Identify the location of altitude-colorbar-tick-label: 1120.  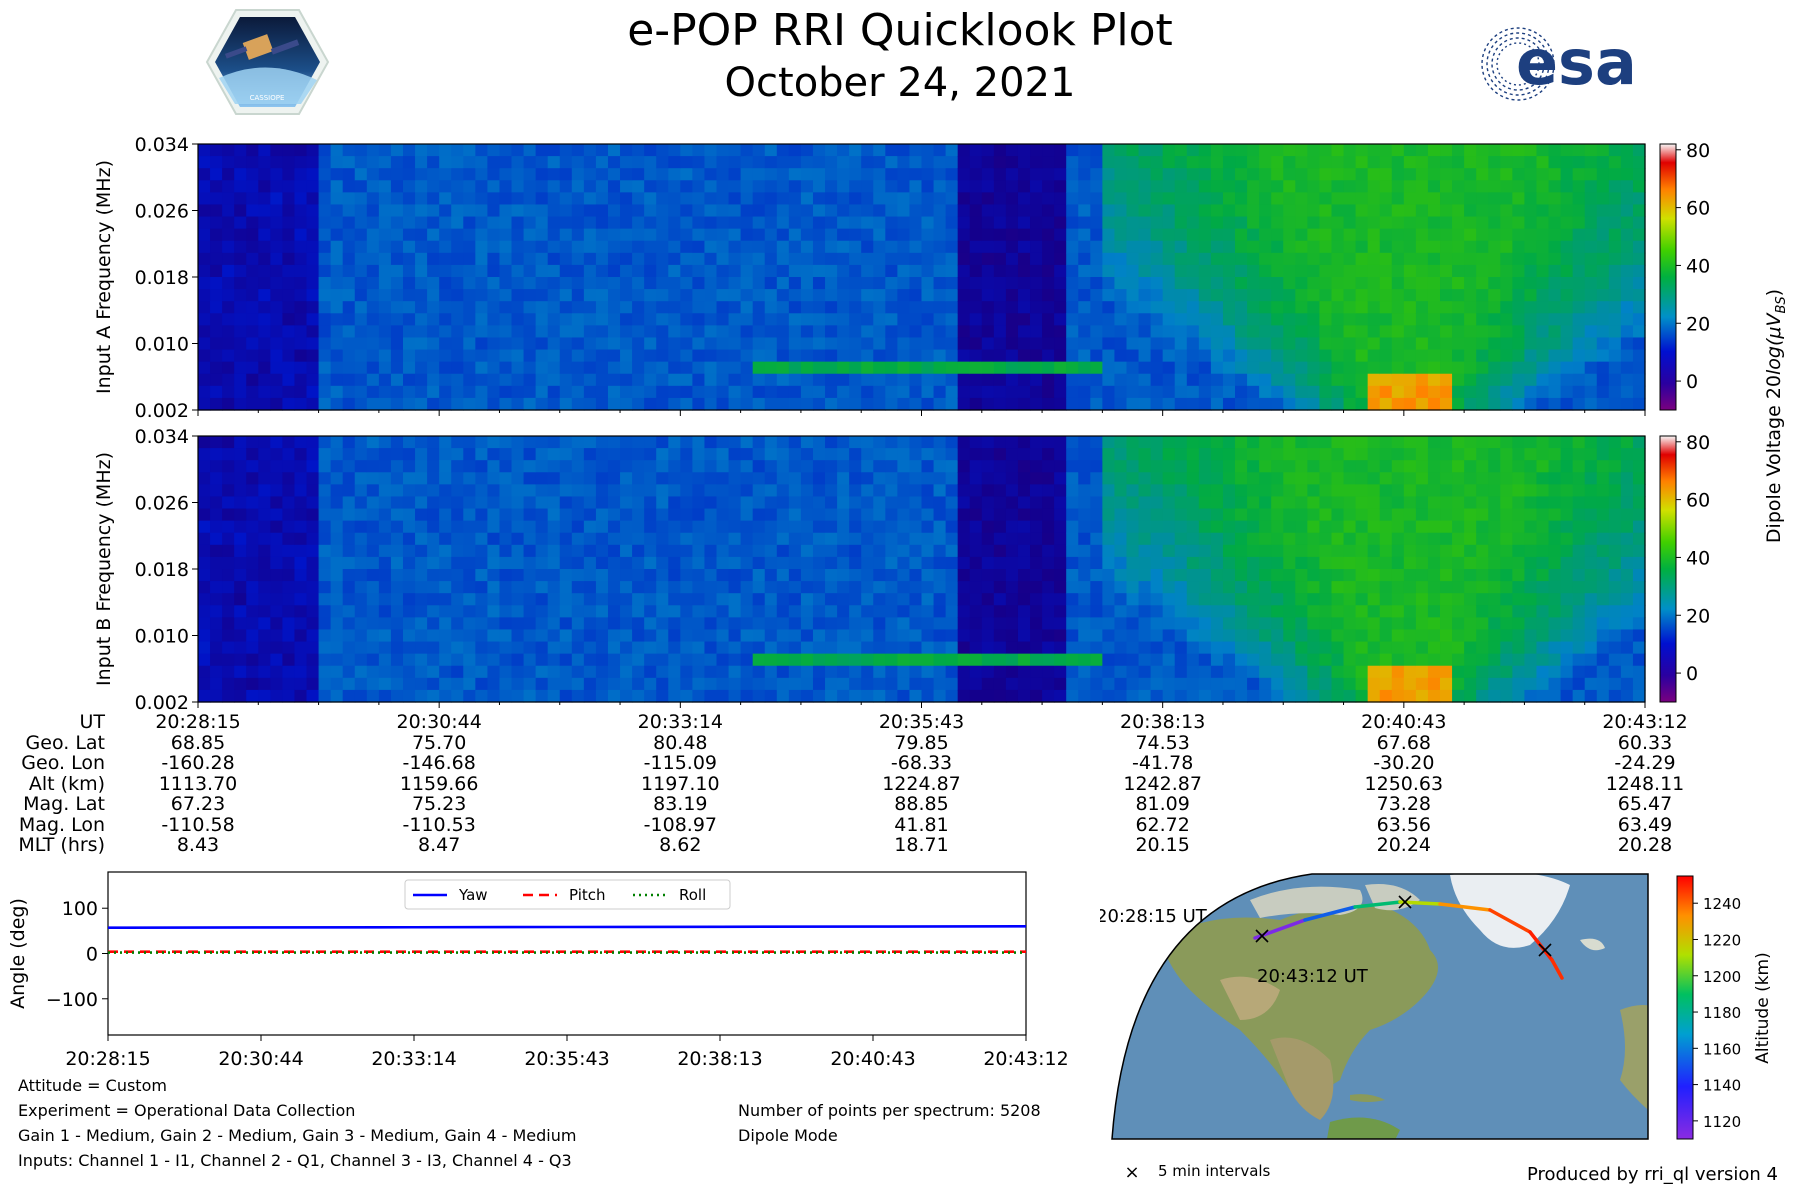
(1722, 1122).